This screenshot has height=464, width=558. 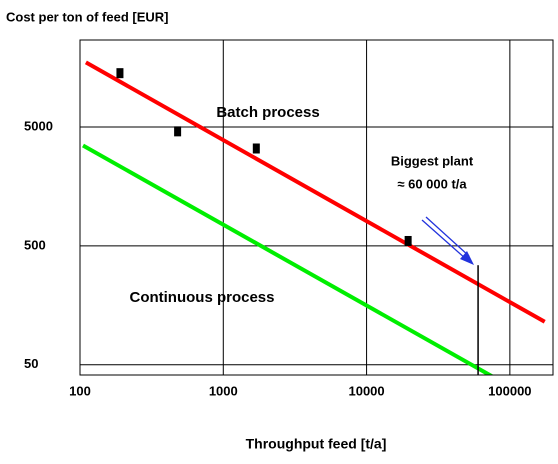 I want to click on x-tick-label: 100000, so click(x=509, y=390).